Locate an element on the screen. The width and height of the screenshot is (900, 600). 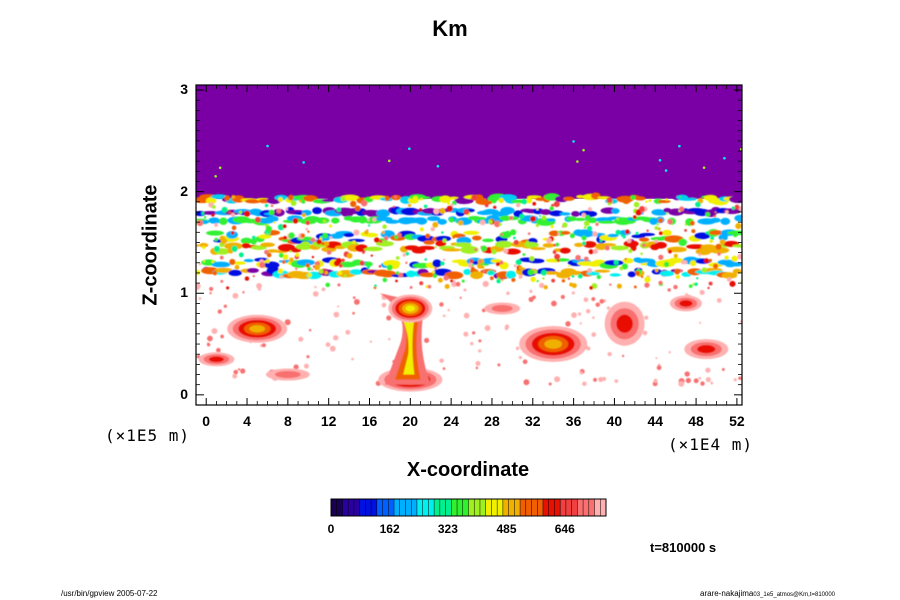
x-tick-label: 44 is located at coordinates (655, 421).